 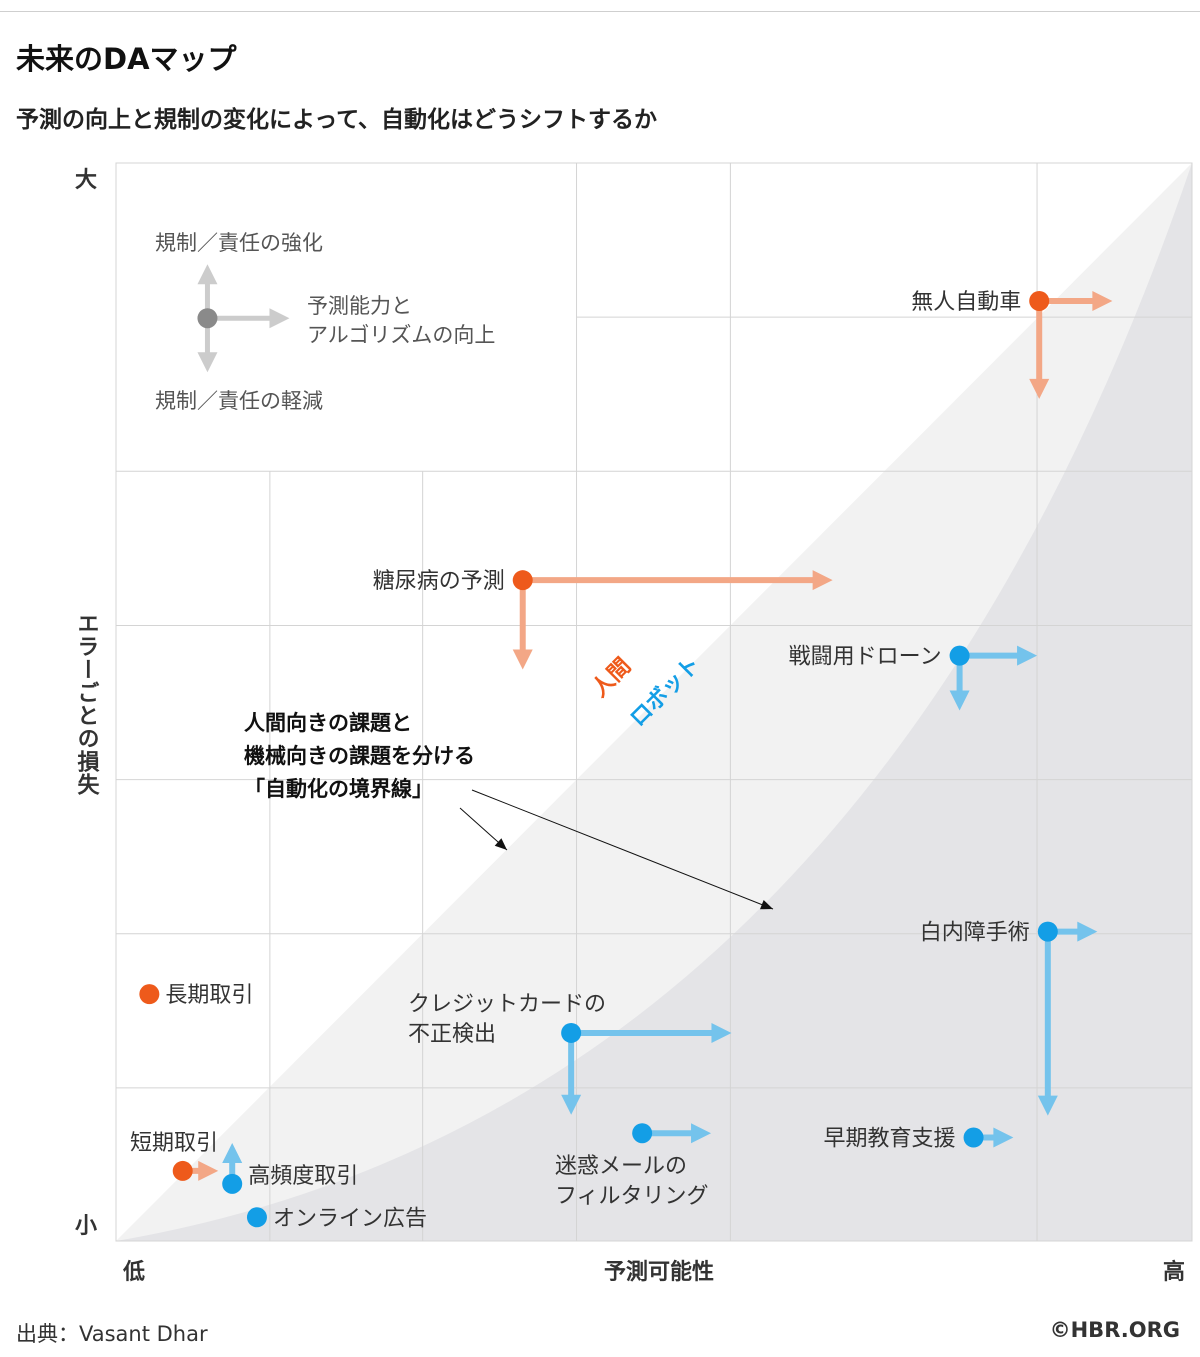 I want to click on x-axis-high-label: 高, so click(x=1174, y=1272).